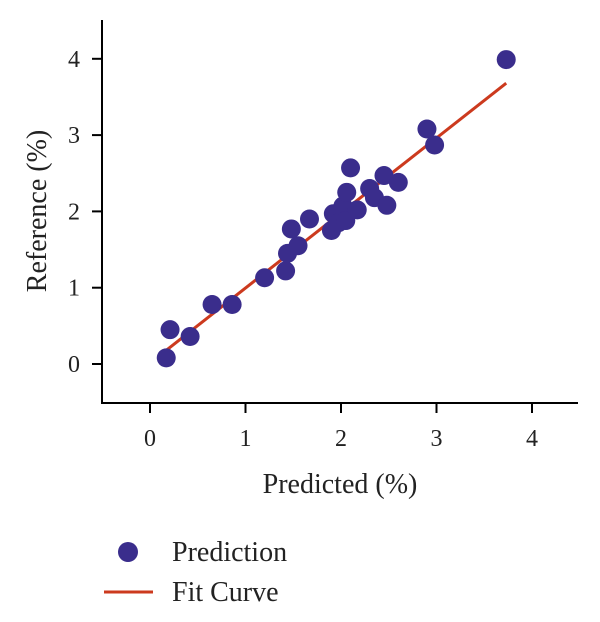  What do you see at coordinates (532, 439) in the screenshot?
I see `x-tick-label-4: 4` at bounding box center [532, 439].